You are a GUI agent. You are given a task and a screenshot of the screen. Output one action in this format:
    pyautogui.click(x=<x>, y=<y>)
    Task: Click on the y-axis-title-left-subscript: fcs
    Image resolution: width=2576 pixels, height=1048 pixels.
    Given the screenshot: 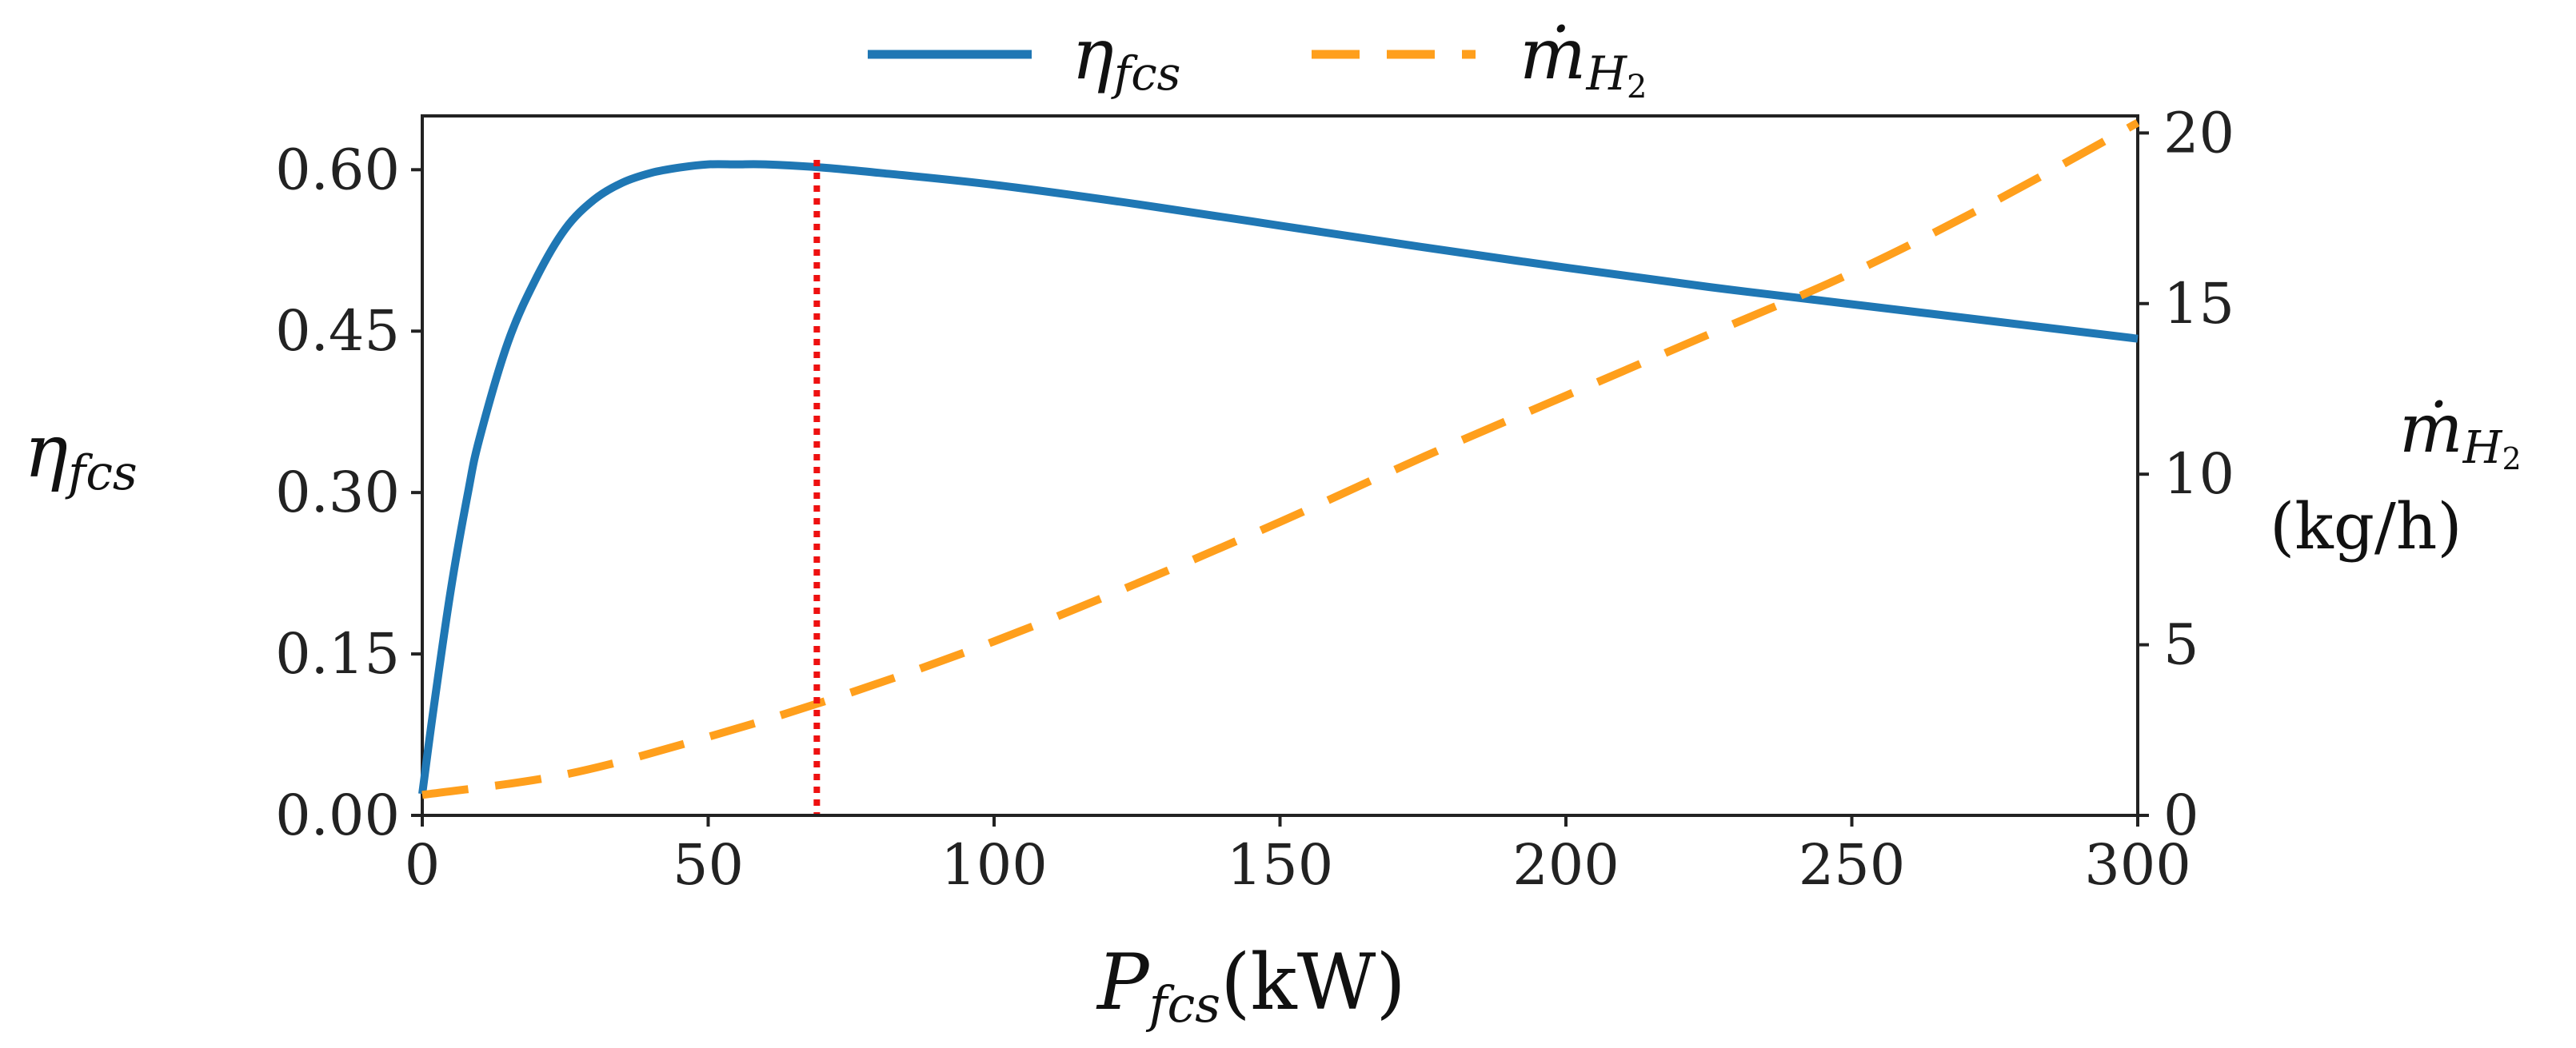 What is the action you would take?
    pyautogui.click(x=102, y=473)
    